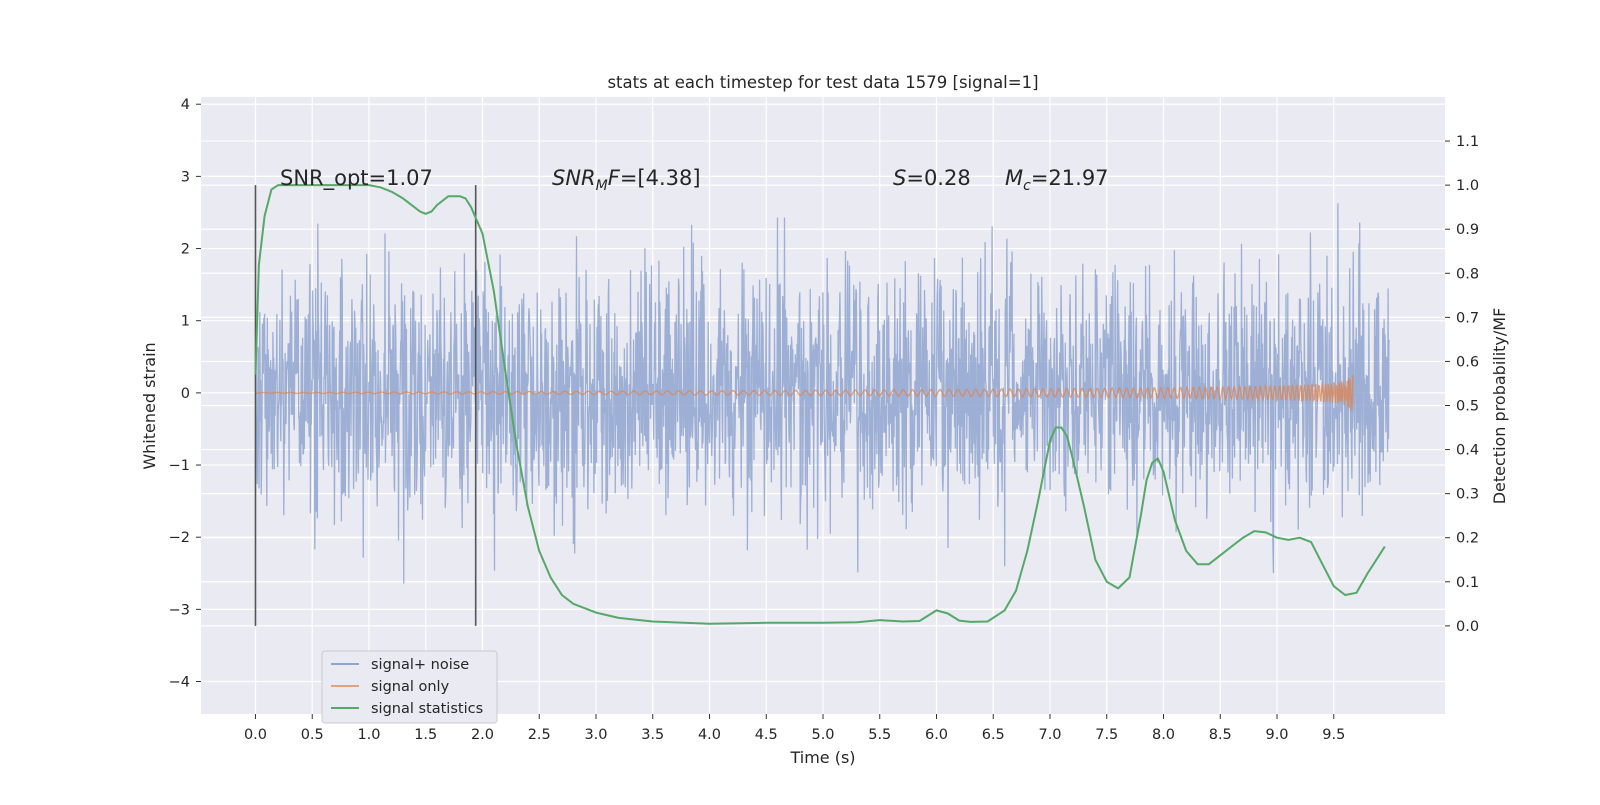  I want to click on y-tick-label-right: 0.1, so click(1467, 583).